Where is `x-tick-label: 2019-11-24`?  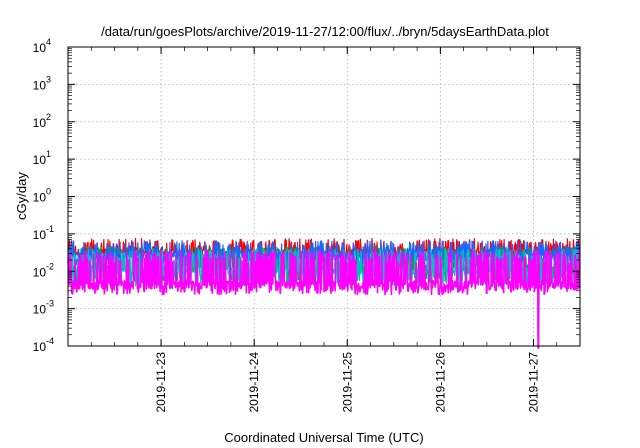
x-tick-label: 2019-11-24 is located at coordinates (254, 382).